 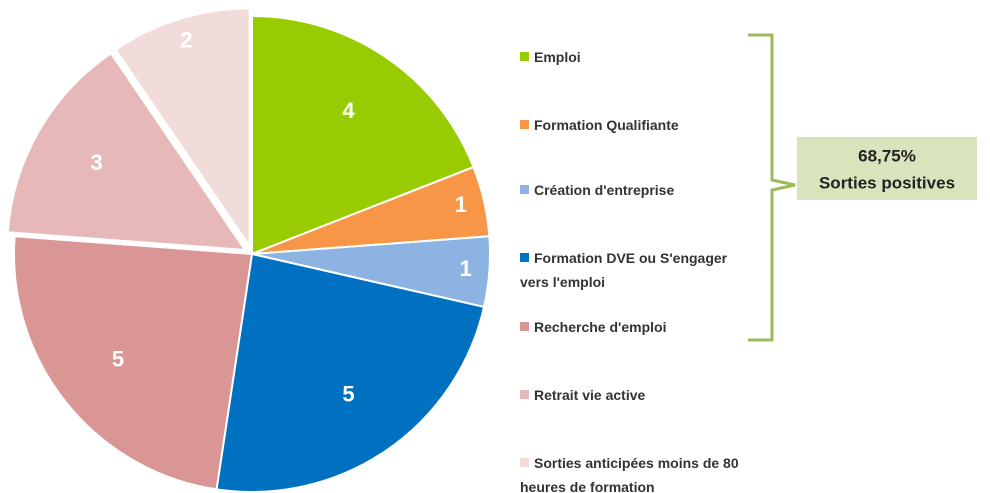 What do you see at coordinates (97, 162) in the screenshot?
I see `data-label: 3` at bounding box center [97, 162].